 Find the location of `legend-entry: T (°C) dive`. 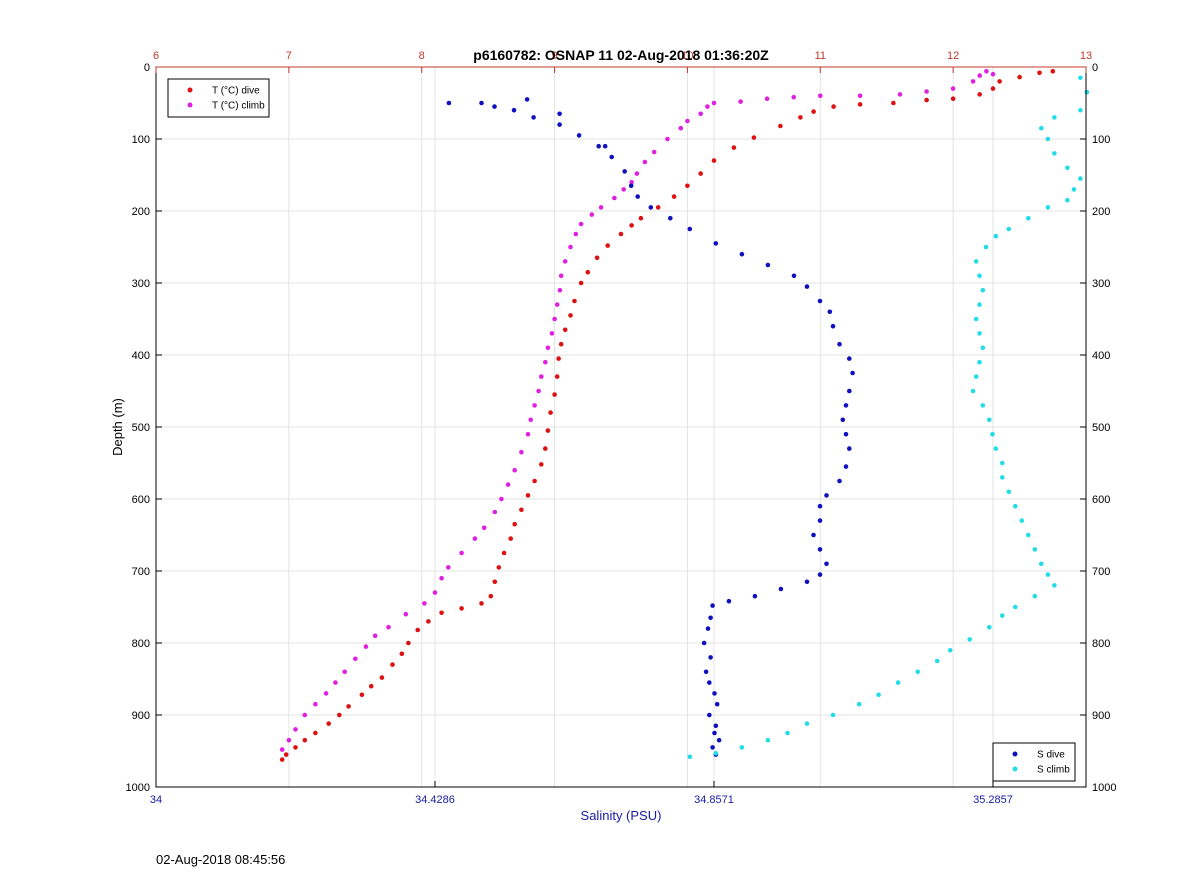

legend-entry: T (°C) dive is located at coordinates (236, 91).